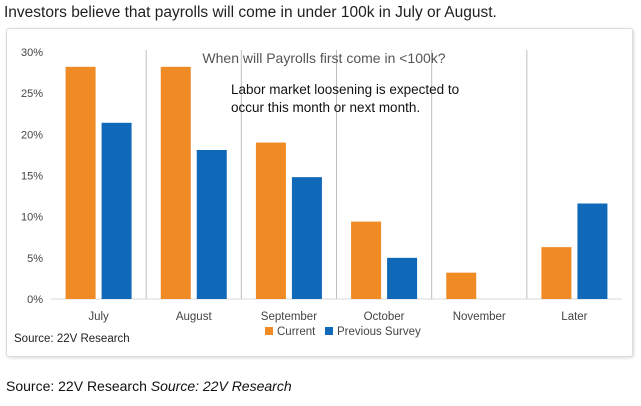  I want to click on panel-source: Source: 22V Research, so click(72, 339).